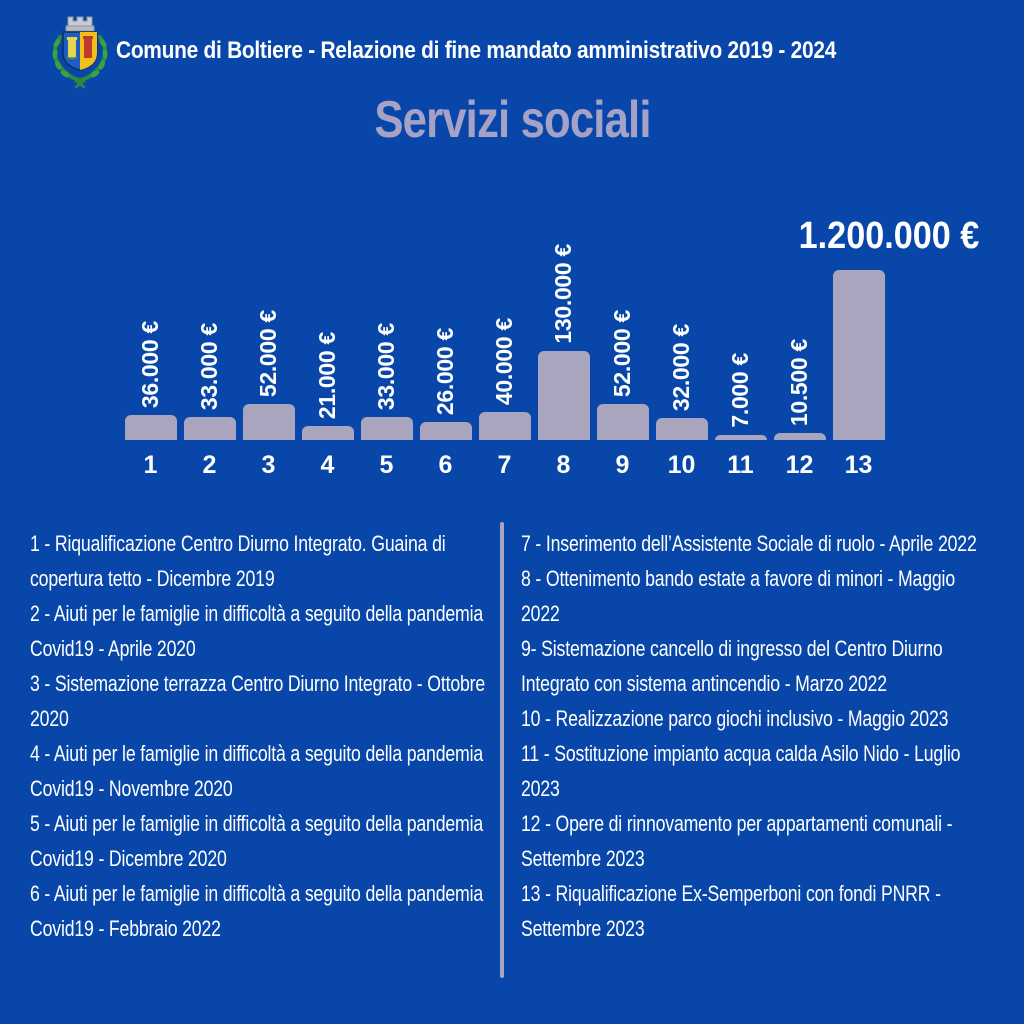 This screenshot has width=1024, height=1024. I want to click on x-axis-tick-4: 4, so click(327, 465).